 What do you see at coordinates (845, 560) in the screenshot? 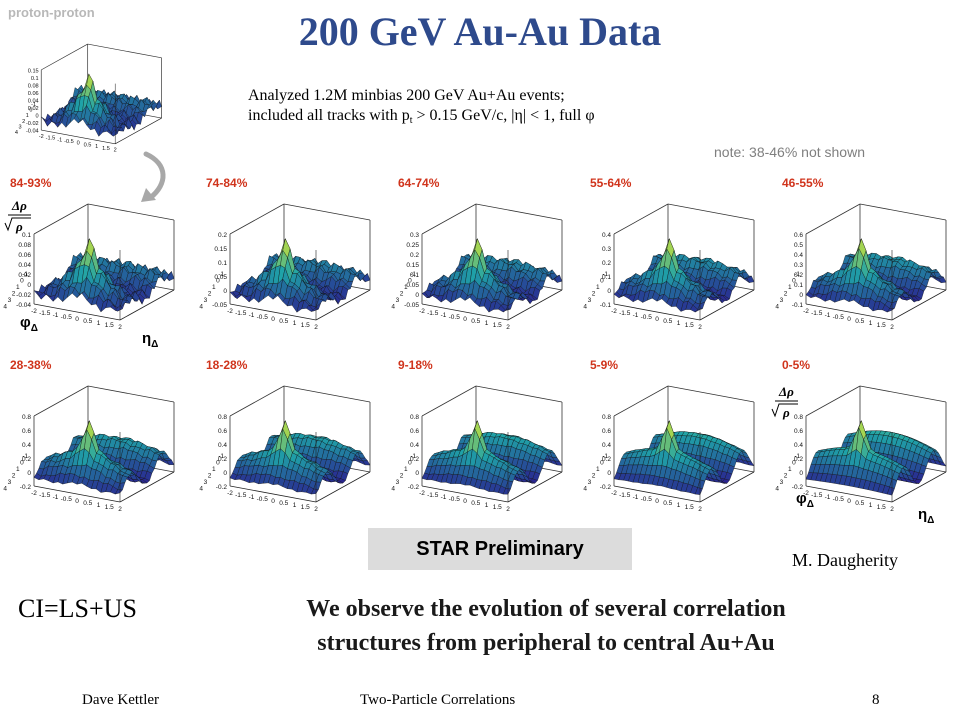
I see `author-credit: M. Daugherity` at bounding box center [845, 560].